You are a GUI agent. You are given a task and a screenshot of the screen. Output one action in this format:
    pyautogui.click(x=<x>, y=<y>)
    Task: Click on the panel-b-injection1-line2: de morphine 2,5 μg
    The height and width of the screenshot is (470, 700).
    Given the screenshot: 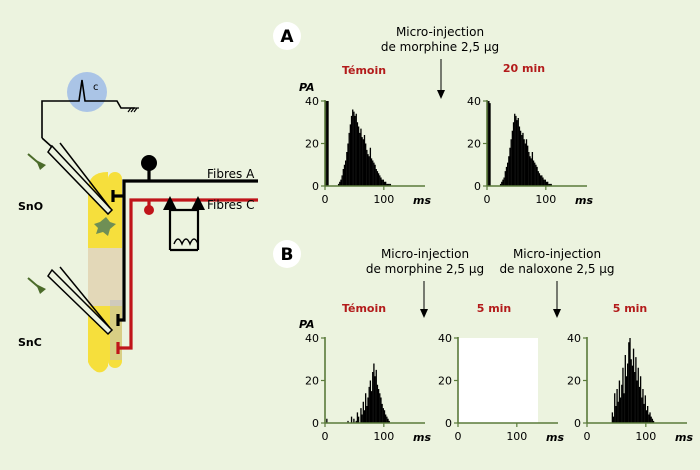 What is the action you would take?
    pyautogui.click(x=425, y=269)
    